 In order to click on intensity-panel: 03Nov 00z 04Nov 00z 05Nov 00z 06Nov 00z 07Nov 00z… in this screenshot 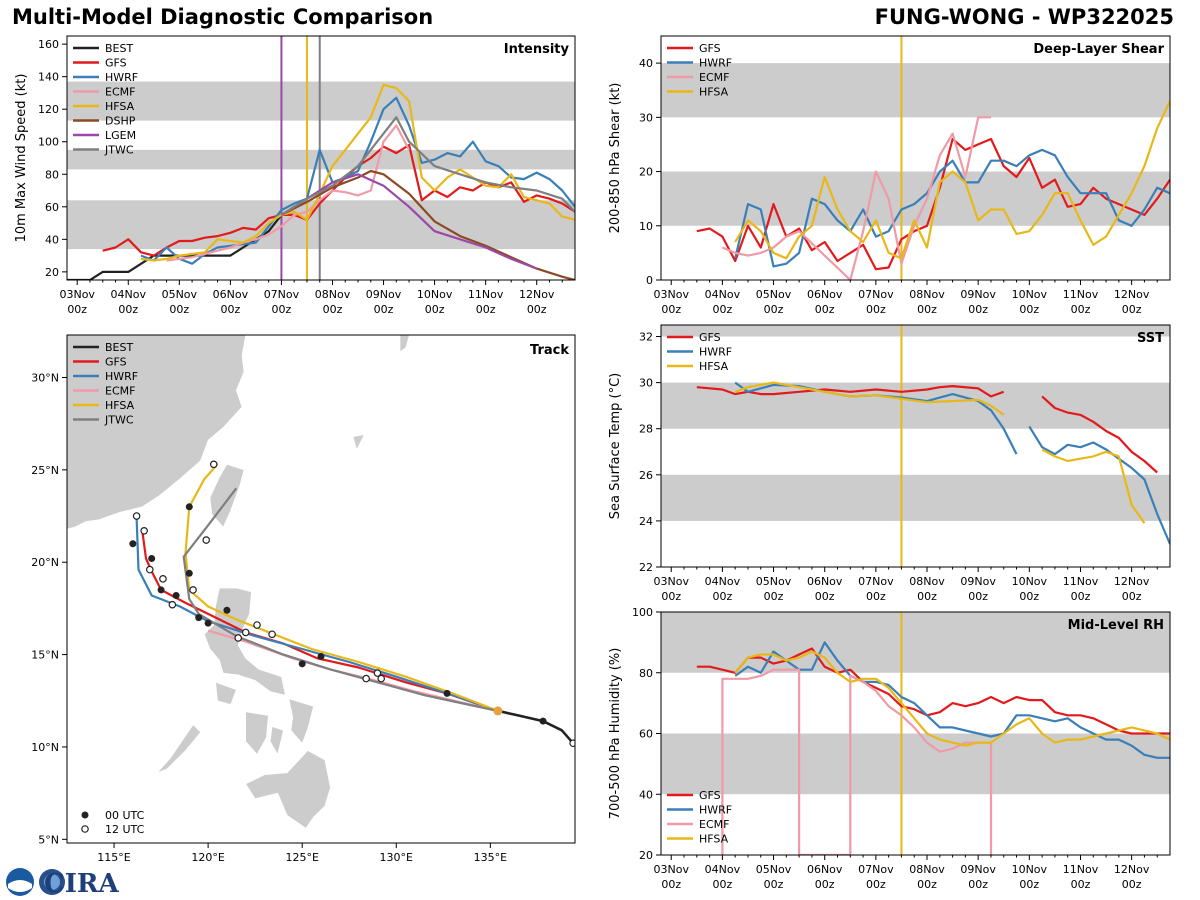, I will do `click(295, 175)`.